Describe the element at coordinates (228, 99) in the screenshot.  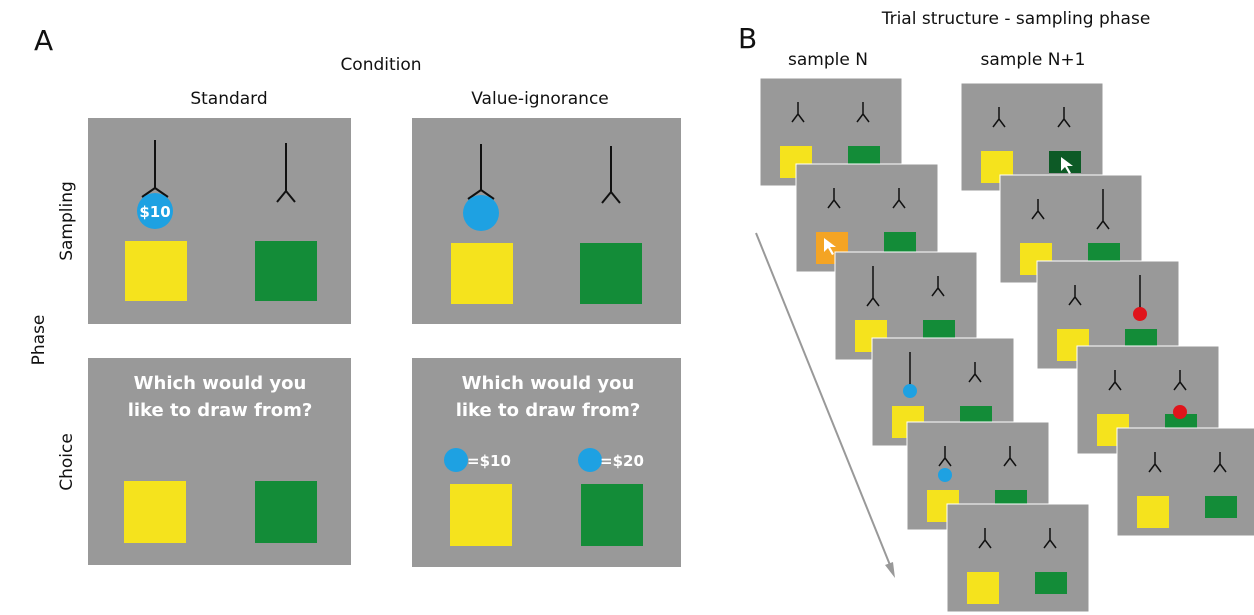
I see `column-label: Standard` at that location.